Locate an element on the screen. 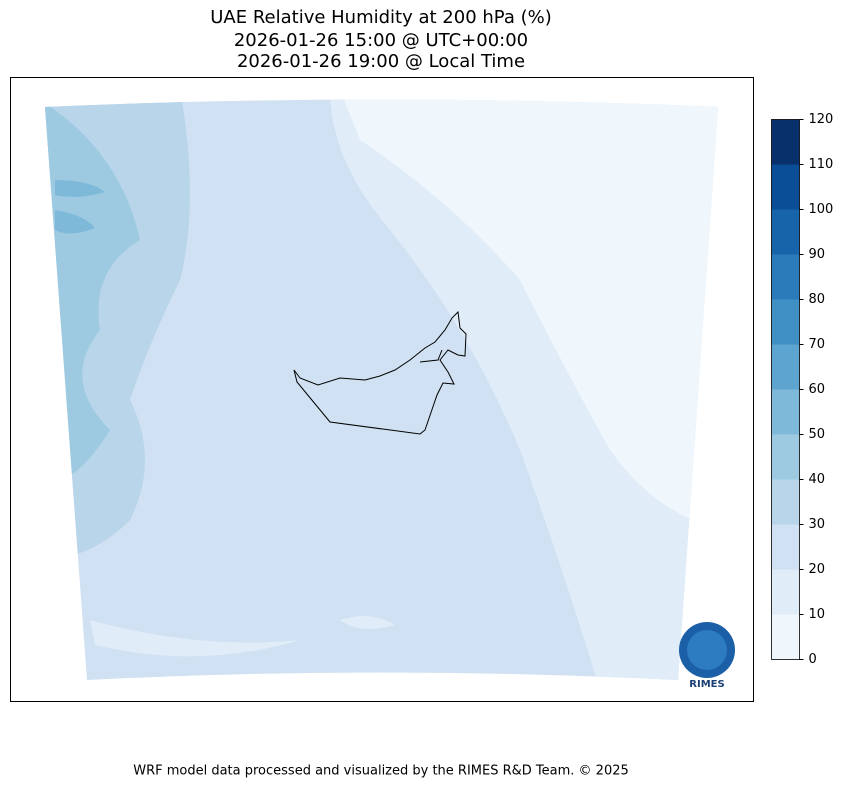 The image size is (844, 792). colorbar: 0 10 20 30 40 50 60 70 80 90 100 110 120 is located at coordinates (802, 389).